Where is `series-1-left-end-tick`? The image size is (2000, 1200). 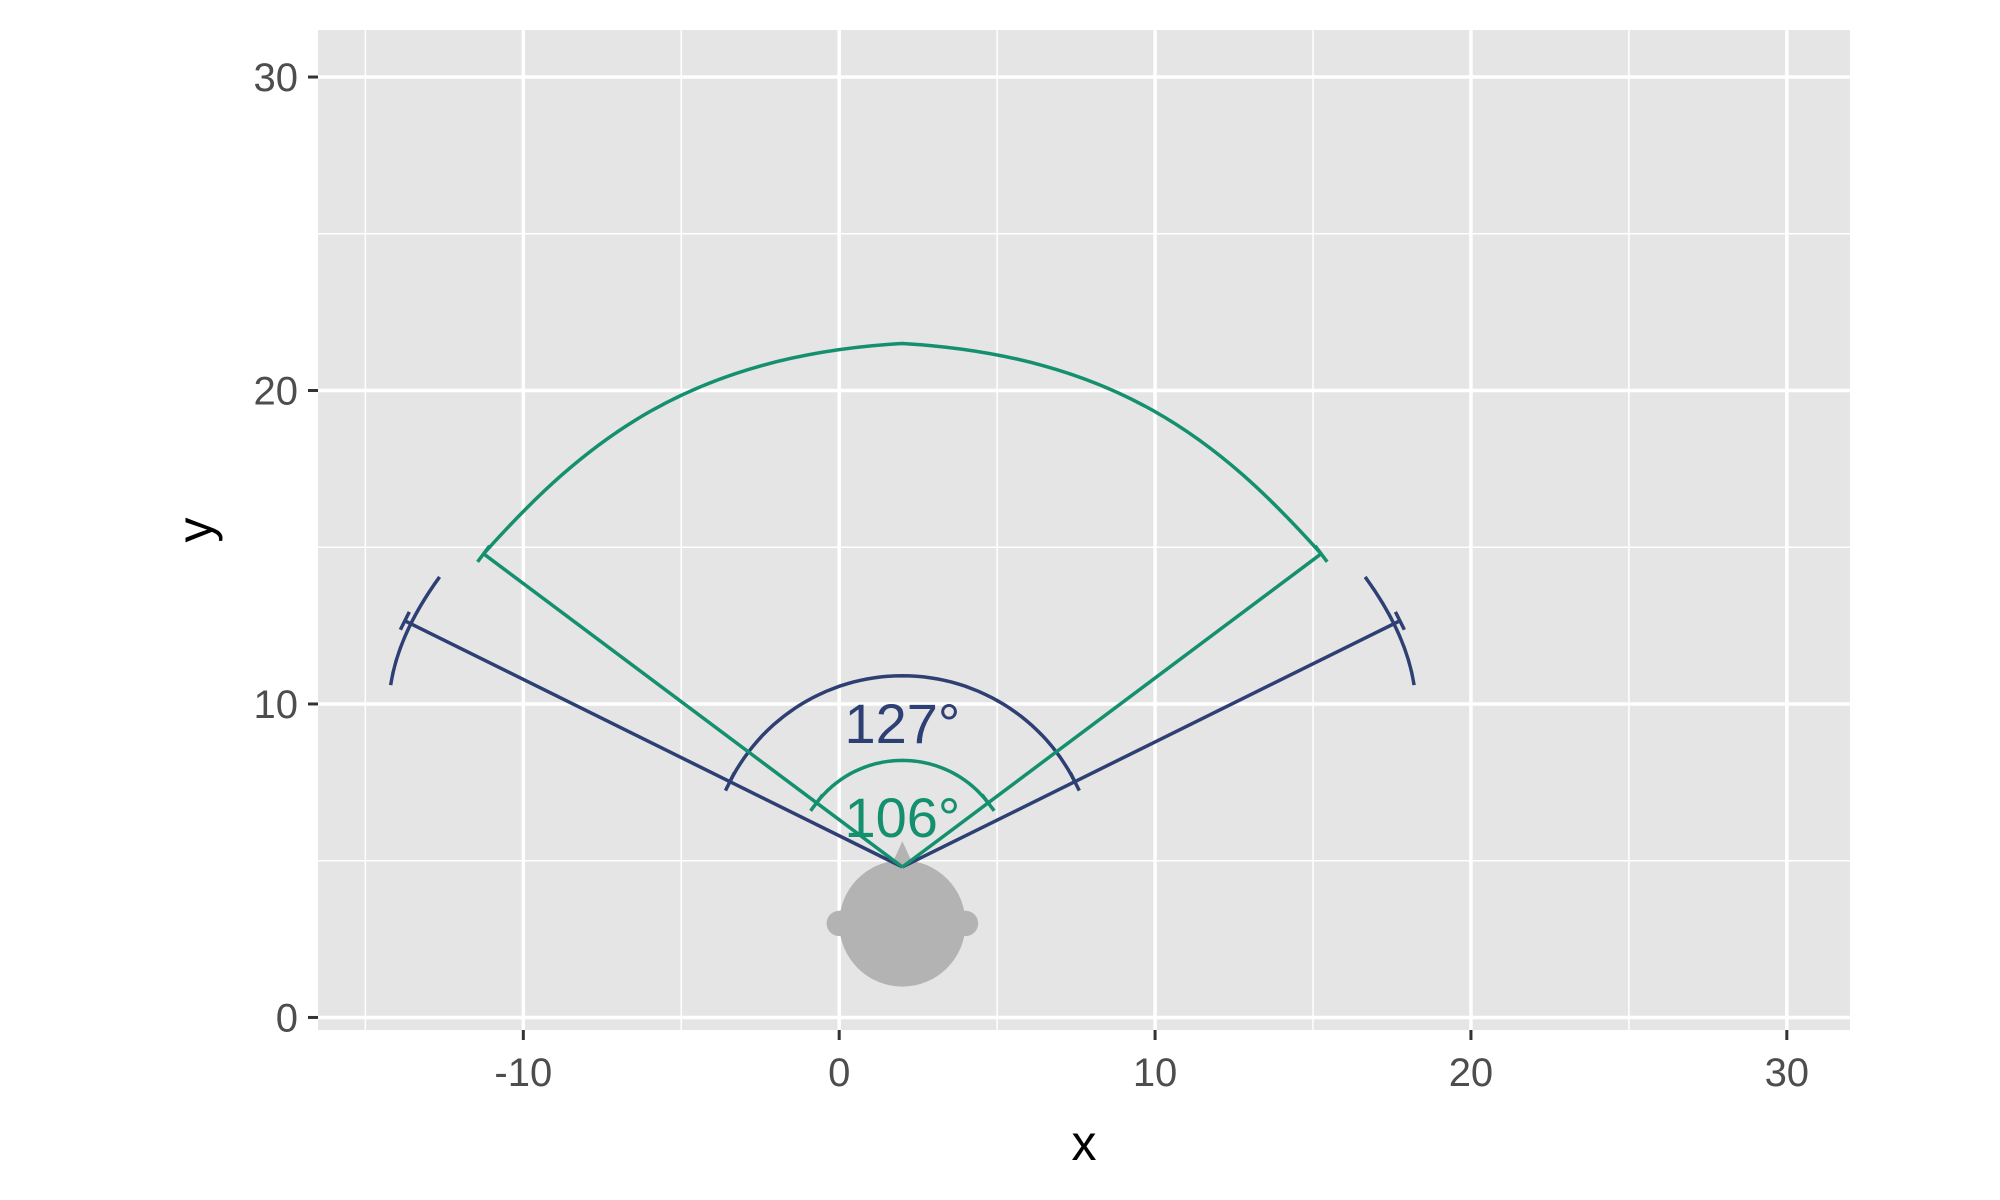 series-1-left-end-tick is located at coordinates (404, 621).